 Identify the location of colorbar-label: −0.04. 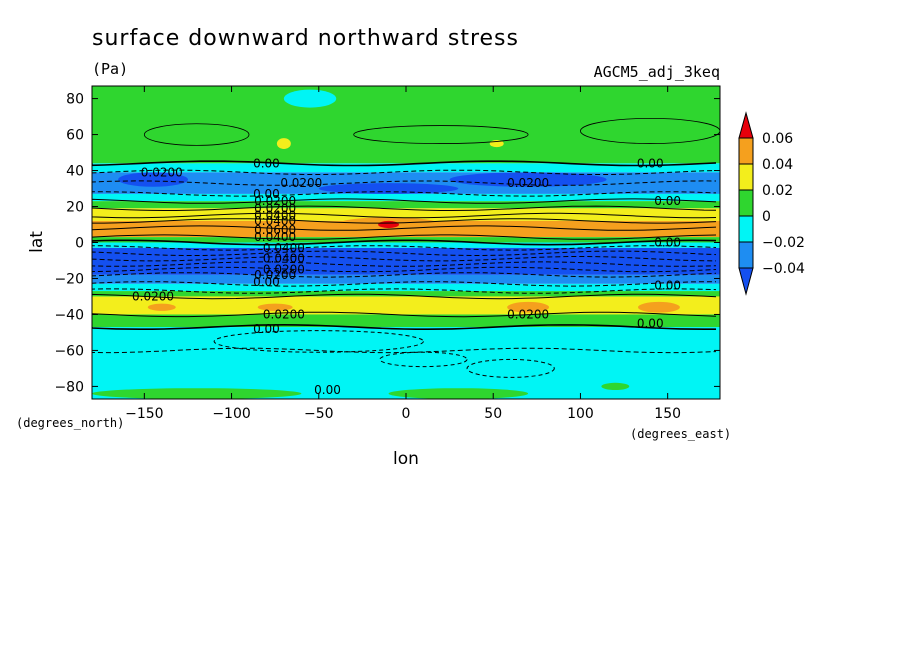
(783, 269).